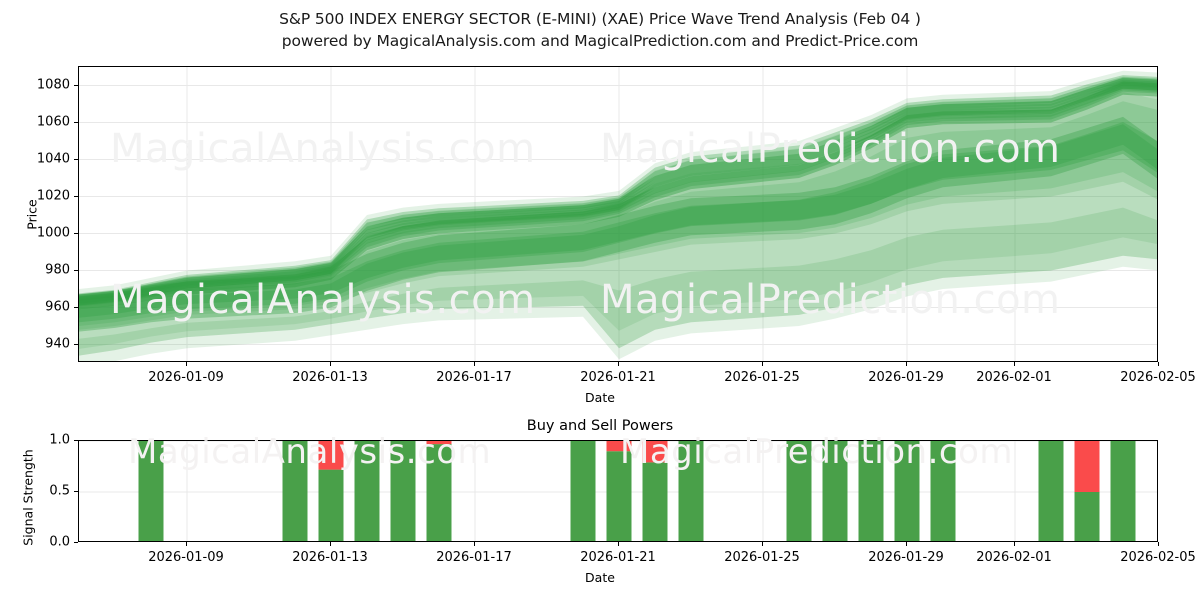 This screenshot has width=1200, height=600. I want to click on price-xtick-label: 2026-01-29, so click(906, 377).